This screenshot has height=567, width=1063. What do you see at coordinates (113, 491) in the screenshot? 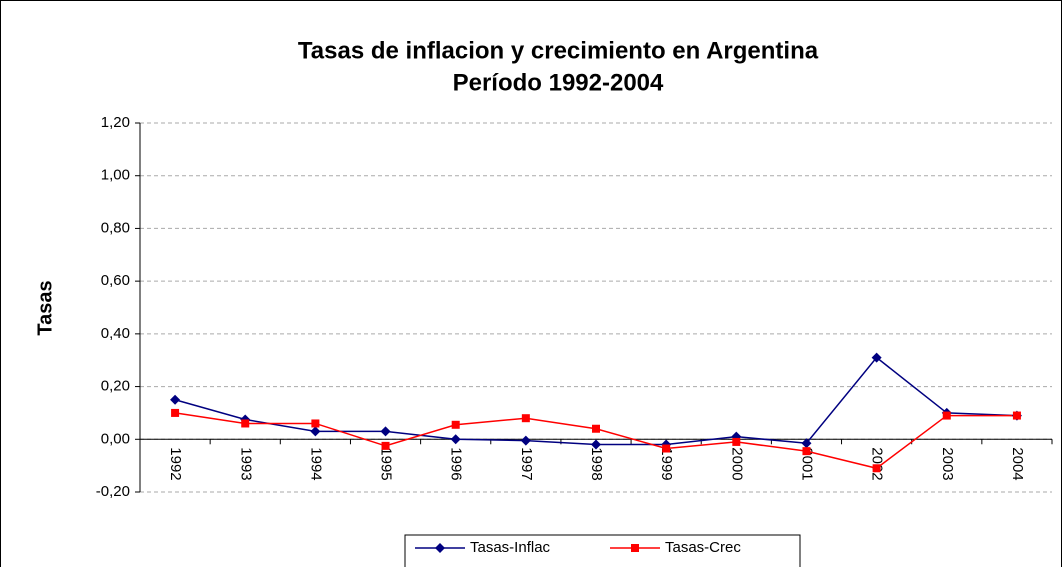
I see `y-tick-label: -0,20` at bounding box center [113, 491].